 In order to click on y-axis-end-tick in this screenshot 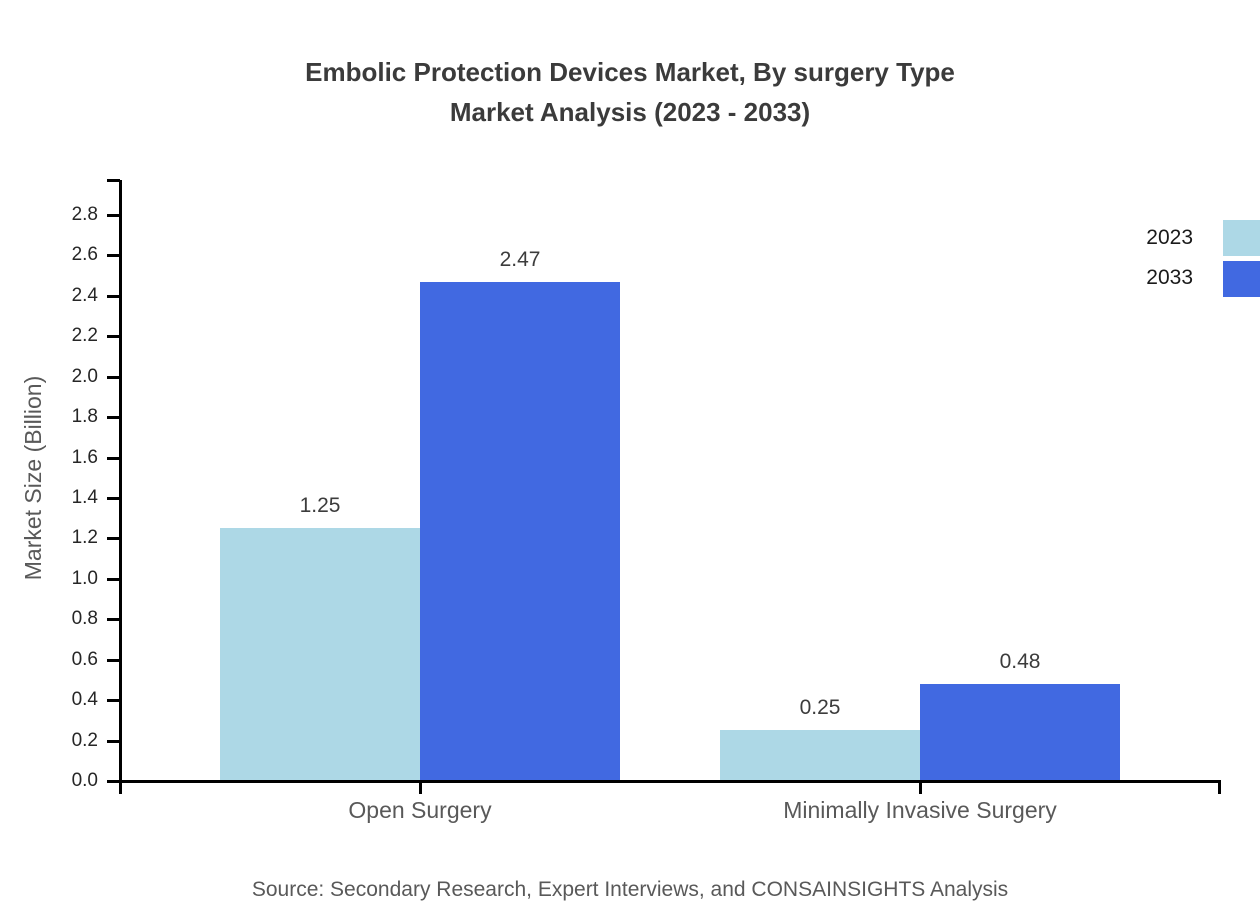, I will do `click(113, 180)`.